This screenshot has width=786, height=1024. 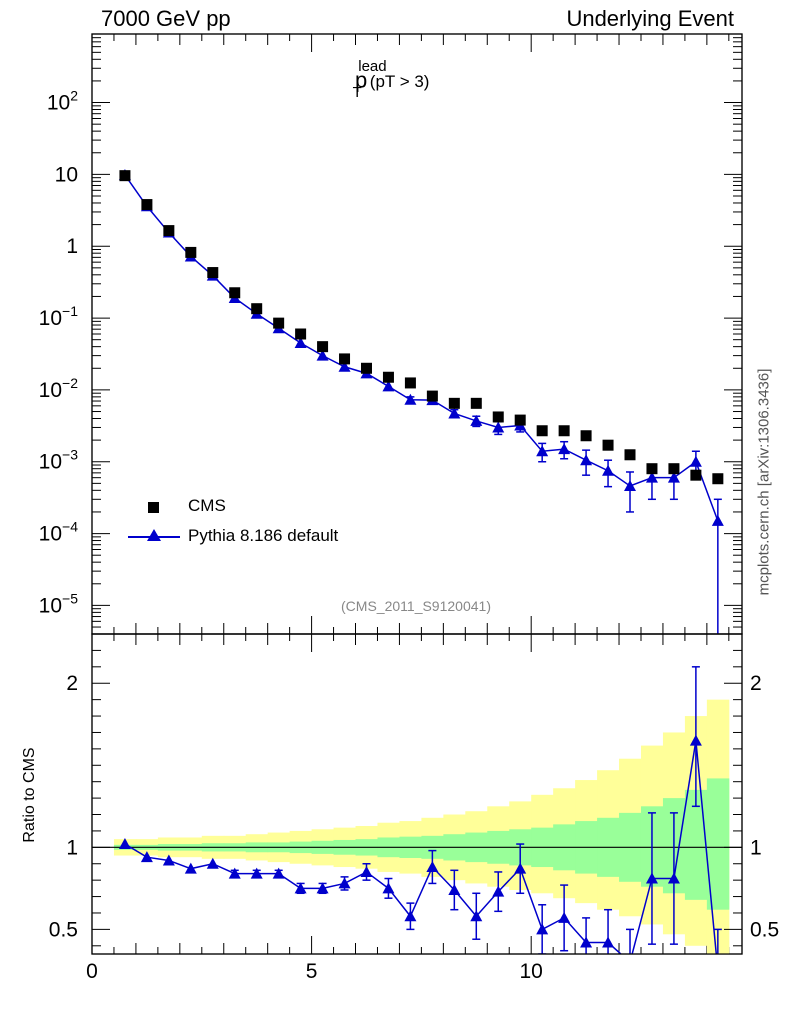 What do you see at coordinates (72, 847) in the screenshot?
I see `ratio-y-tick-label-left: 1` at bounding box center [72, 847].